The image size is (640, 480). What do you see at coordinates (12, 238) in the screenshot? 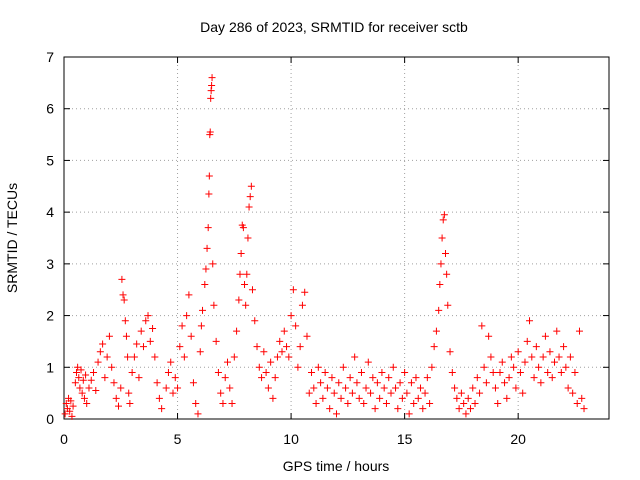
I see `y-axis-label: SRMTID / TECUs` at bounding box center [12, 238].